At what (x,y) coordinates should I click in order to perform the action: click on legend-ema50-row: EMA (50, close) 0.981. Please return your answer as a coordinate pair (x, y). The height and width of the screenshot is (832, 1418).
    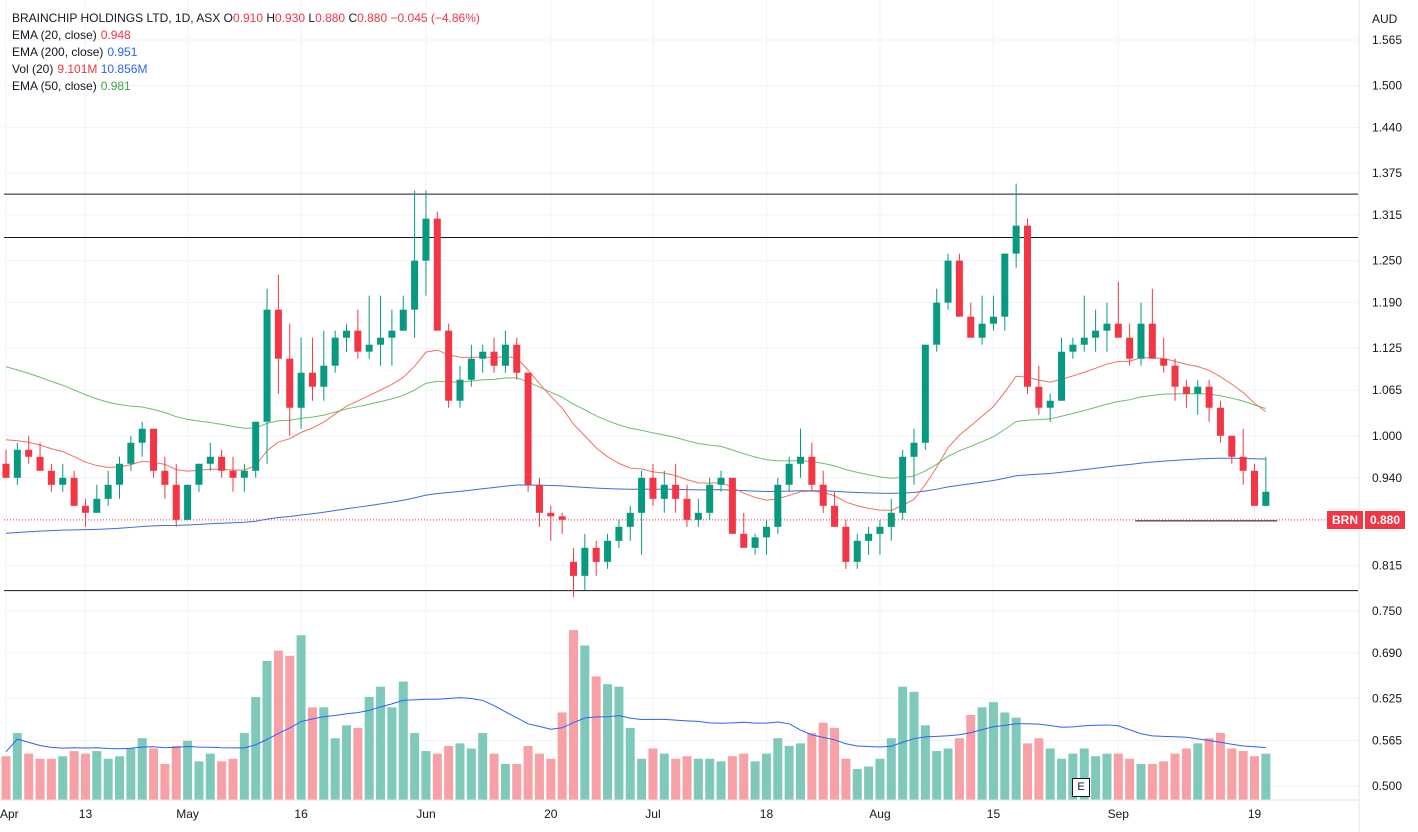
    Looking at the image, I should click on (246, 86).